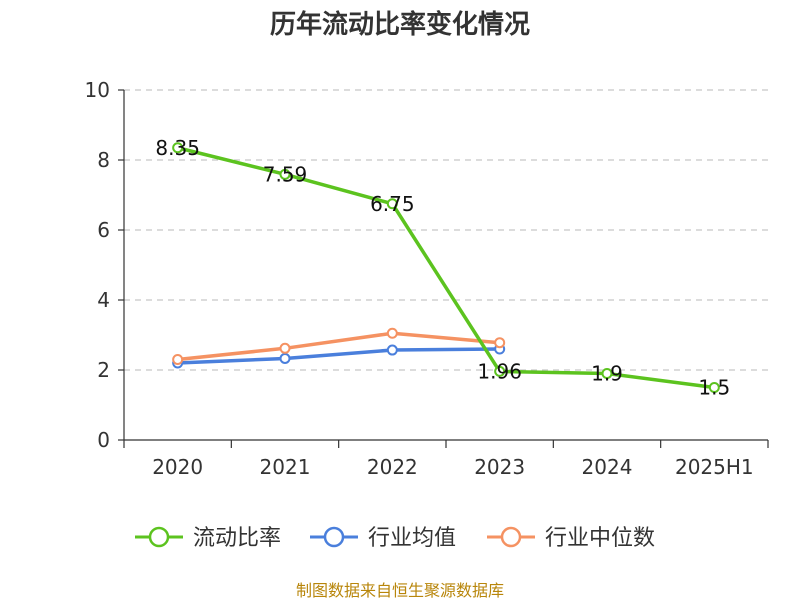  I want to click on y-axis-ticks: 0 2 4 6 8 10, so click(104, 265).